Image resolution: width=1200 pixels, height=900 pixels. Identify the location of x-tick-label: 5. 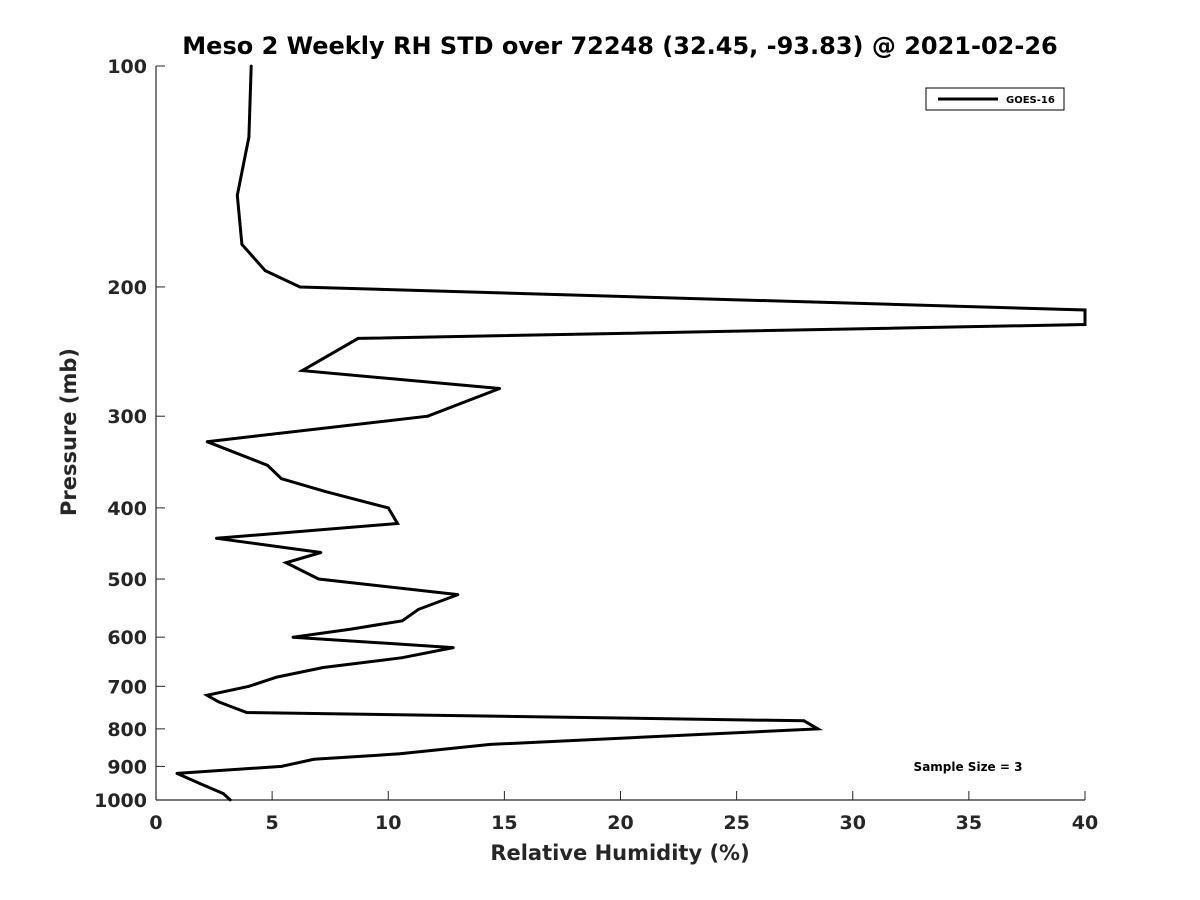
(272, 823).